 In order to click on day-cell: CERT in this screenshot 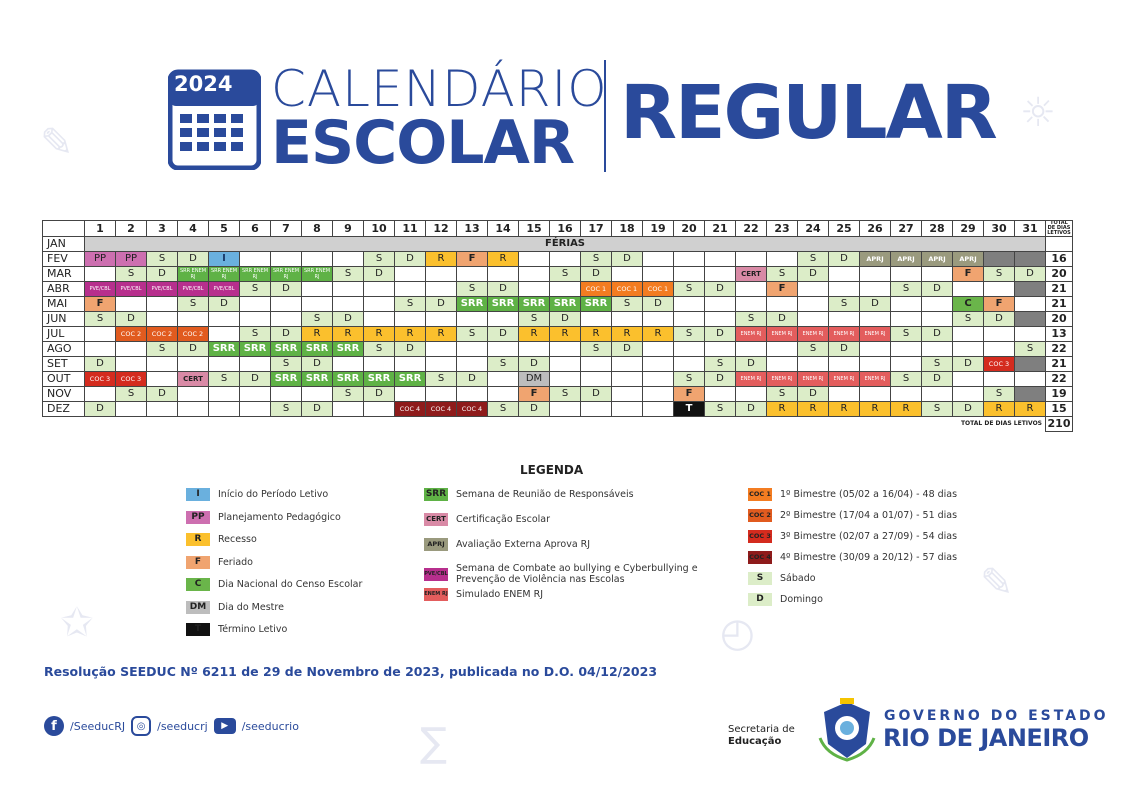, I will do `click(751, 274)`.